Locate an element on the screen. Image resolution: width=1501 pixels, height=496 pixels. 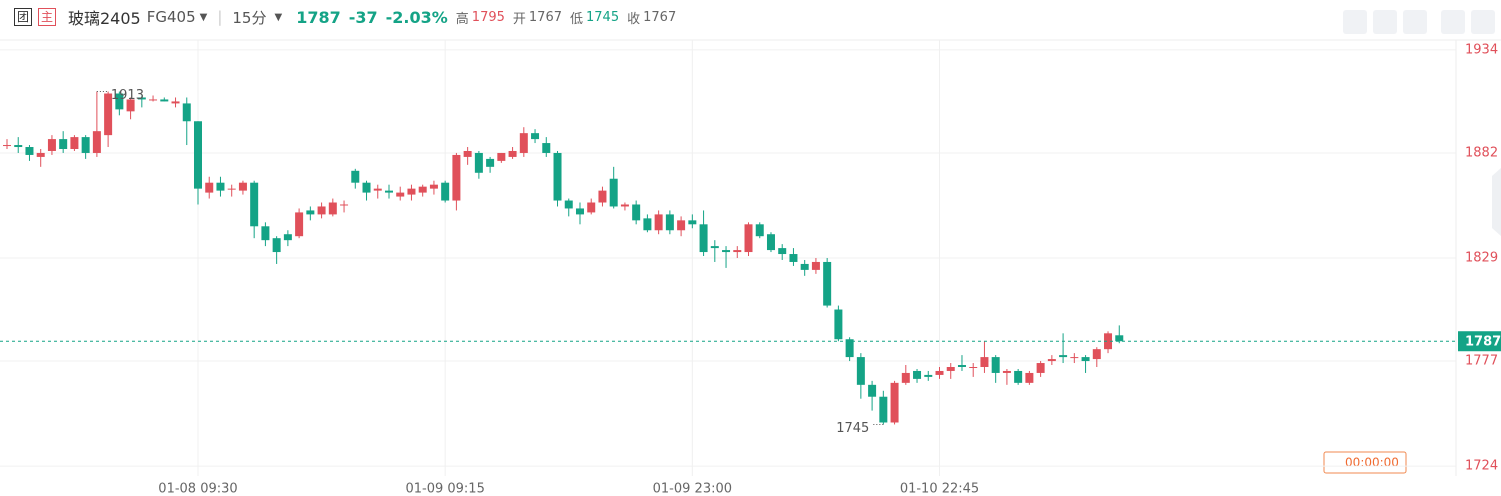
timer: 00:00:00 is located at coordinates (1372, 463).